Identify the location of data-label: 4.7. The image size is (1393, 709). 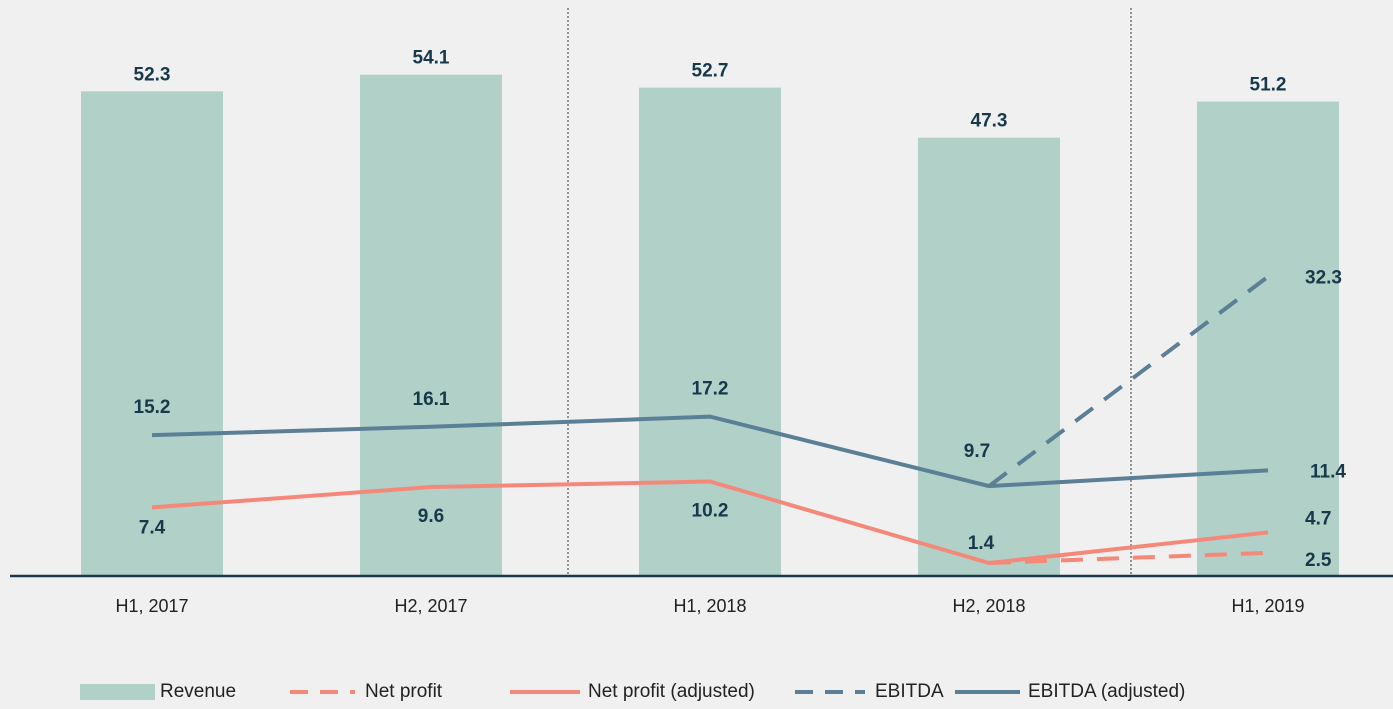
(1318, 518).